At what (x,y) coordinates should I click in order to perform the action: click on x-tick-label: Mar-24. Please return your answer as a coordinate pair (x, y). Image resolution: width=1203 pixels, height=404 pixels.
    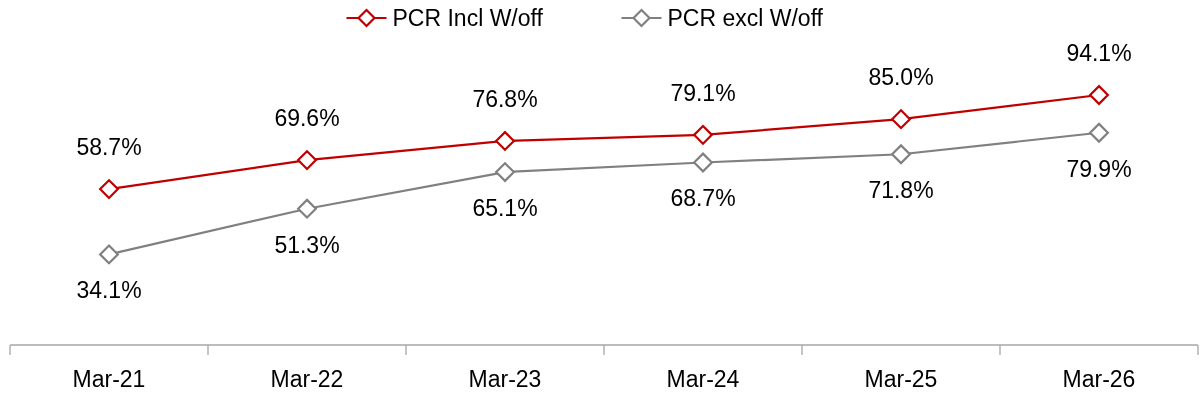
    Looking at the image, I should click on (703, 379).